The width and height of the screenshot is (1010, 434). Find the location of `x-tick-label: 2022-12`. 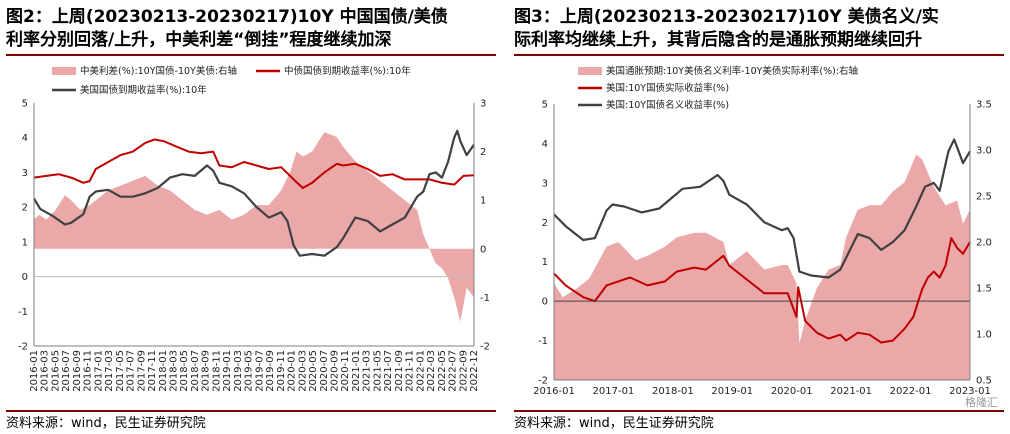

x-tick-label: 2022-12 is located at coordinates (474, 371).